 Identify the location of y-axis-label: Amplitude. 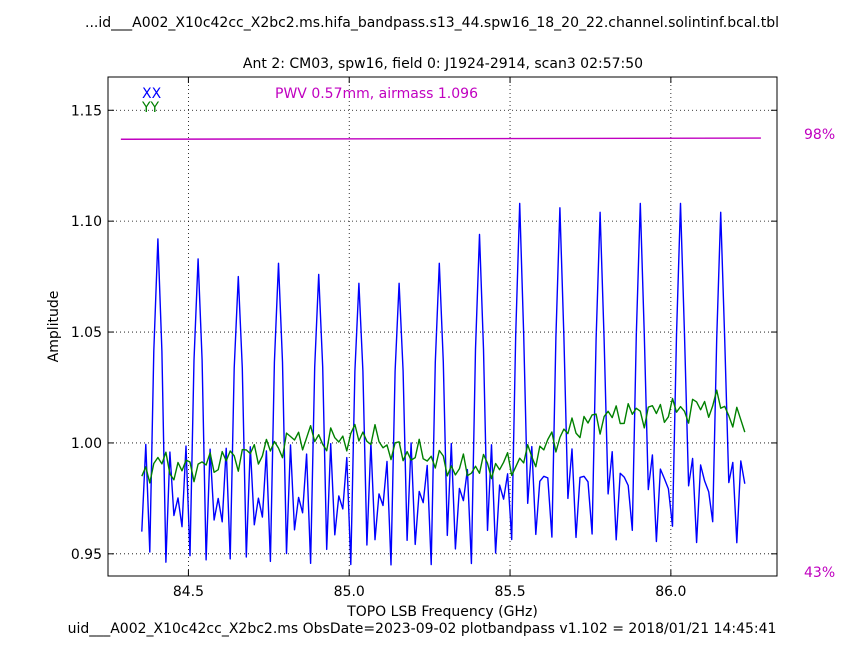
(54, 327).